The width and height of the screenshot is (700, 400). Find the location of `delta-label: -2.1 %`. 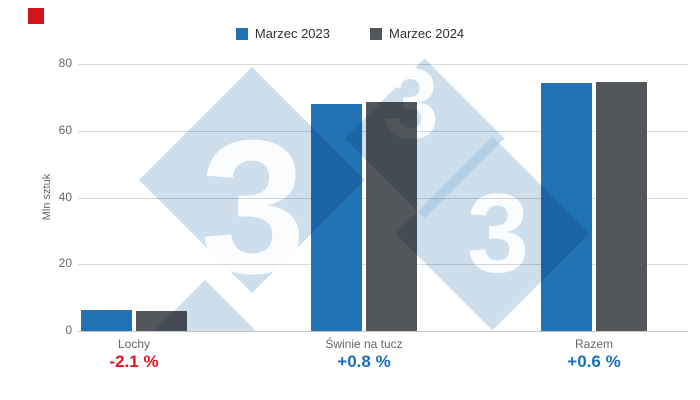

delta-label: -2.1 % is located at coordinates (134, 361).